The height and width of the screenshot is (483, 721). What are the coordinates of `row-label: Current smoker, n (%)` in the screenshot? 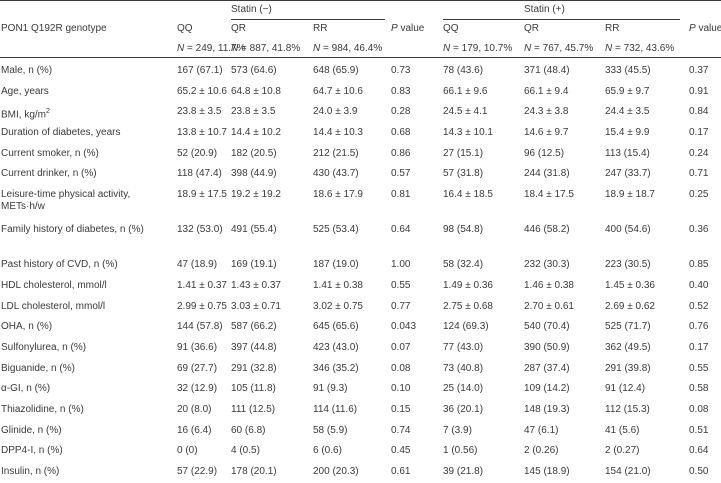 It's located at (50, 153).